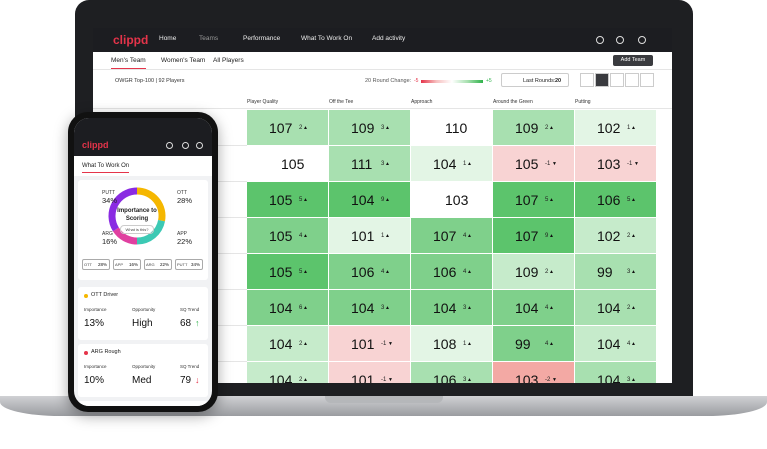 This screenshot has width=767, height=449. What do you see at coordinates (451, 372) in the screenshot?
I see `score-cell: 106 3 ▲` at bounding box center [451, 372].